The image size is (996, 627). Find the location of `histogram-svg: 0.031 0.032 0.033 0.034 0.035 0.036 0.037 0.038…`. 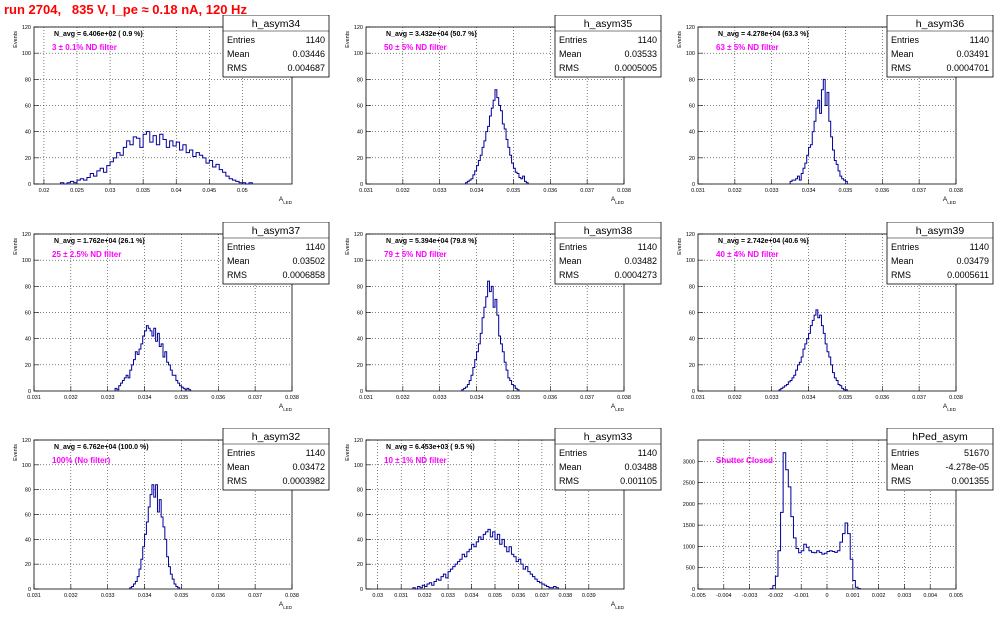

histogram-svg: 0.031 0.032 0.033 0.034 0.035 0.036 0.037 0.038… is located at coordinates (835, 316).